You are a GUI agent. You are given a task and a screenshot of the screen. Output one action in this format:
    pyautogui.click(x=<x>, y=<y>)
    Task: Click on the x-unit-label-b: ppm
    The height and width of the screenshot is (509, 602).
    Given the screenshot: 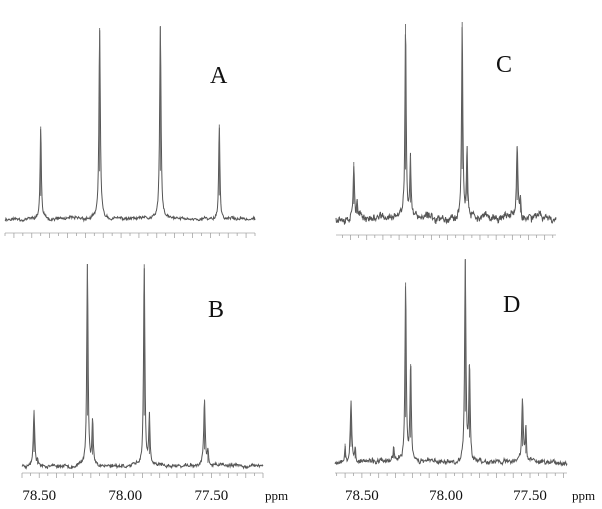 What is the action you would take?
    pyautogui.click(x=276, y=495)
    